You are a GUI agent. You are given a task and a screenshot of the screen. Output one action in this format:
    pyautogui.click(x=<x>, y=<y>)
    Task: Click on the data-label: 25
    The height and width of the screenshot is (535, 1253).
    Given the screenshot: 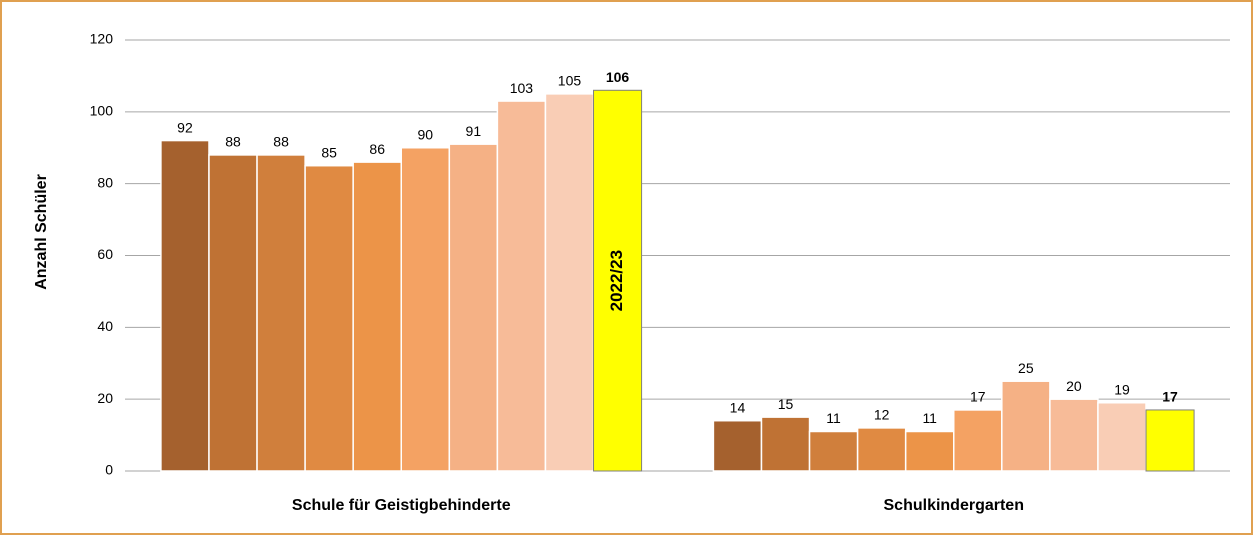 What is the action you would take?
    pyautogui.click(x=1026, y=368)
    